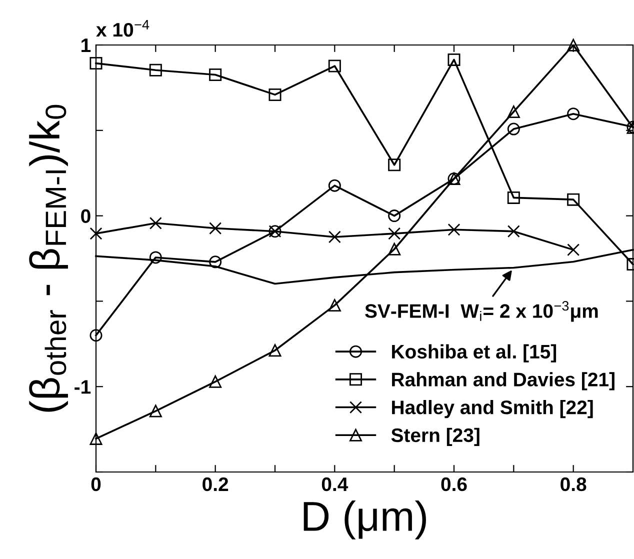 This screenshot has width=634, height=559. I want to click on legend-label: Rahman and Davies [21], so click(503, 381).